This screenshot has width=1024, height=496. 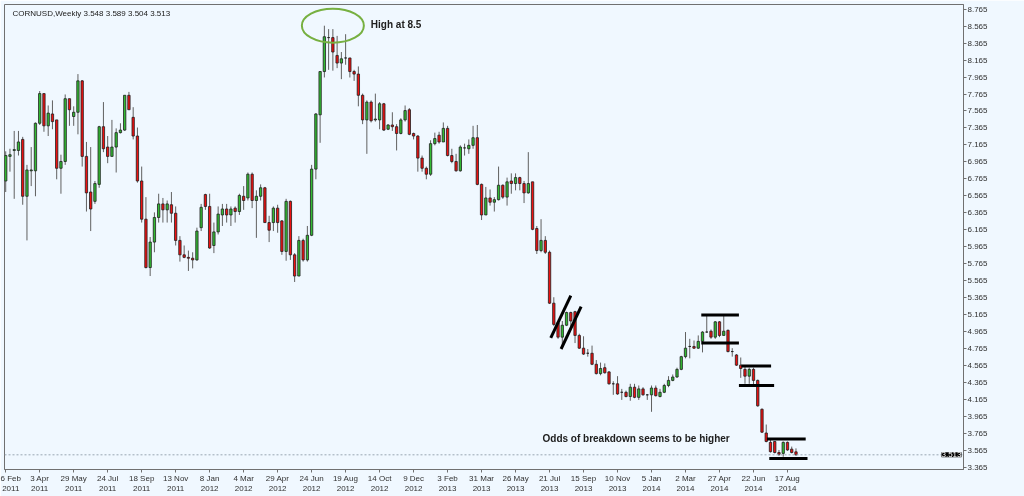 What do you see at coordinates (978, 467) in the screenshot?
I see `y-tick-label: 3.365` at bounding box center [978, 467].